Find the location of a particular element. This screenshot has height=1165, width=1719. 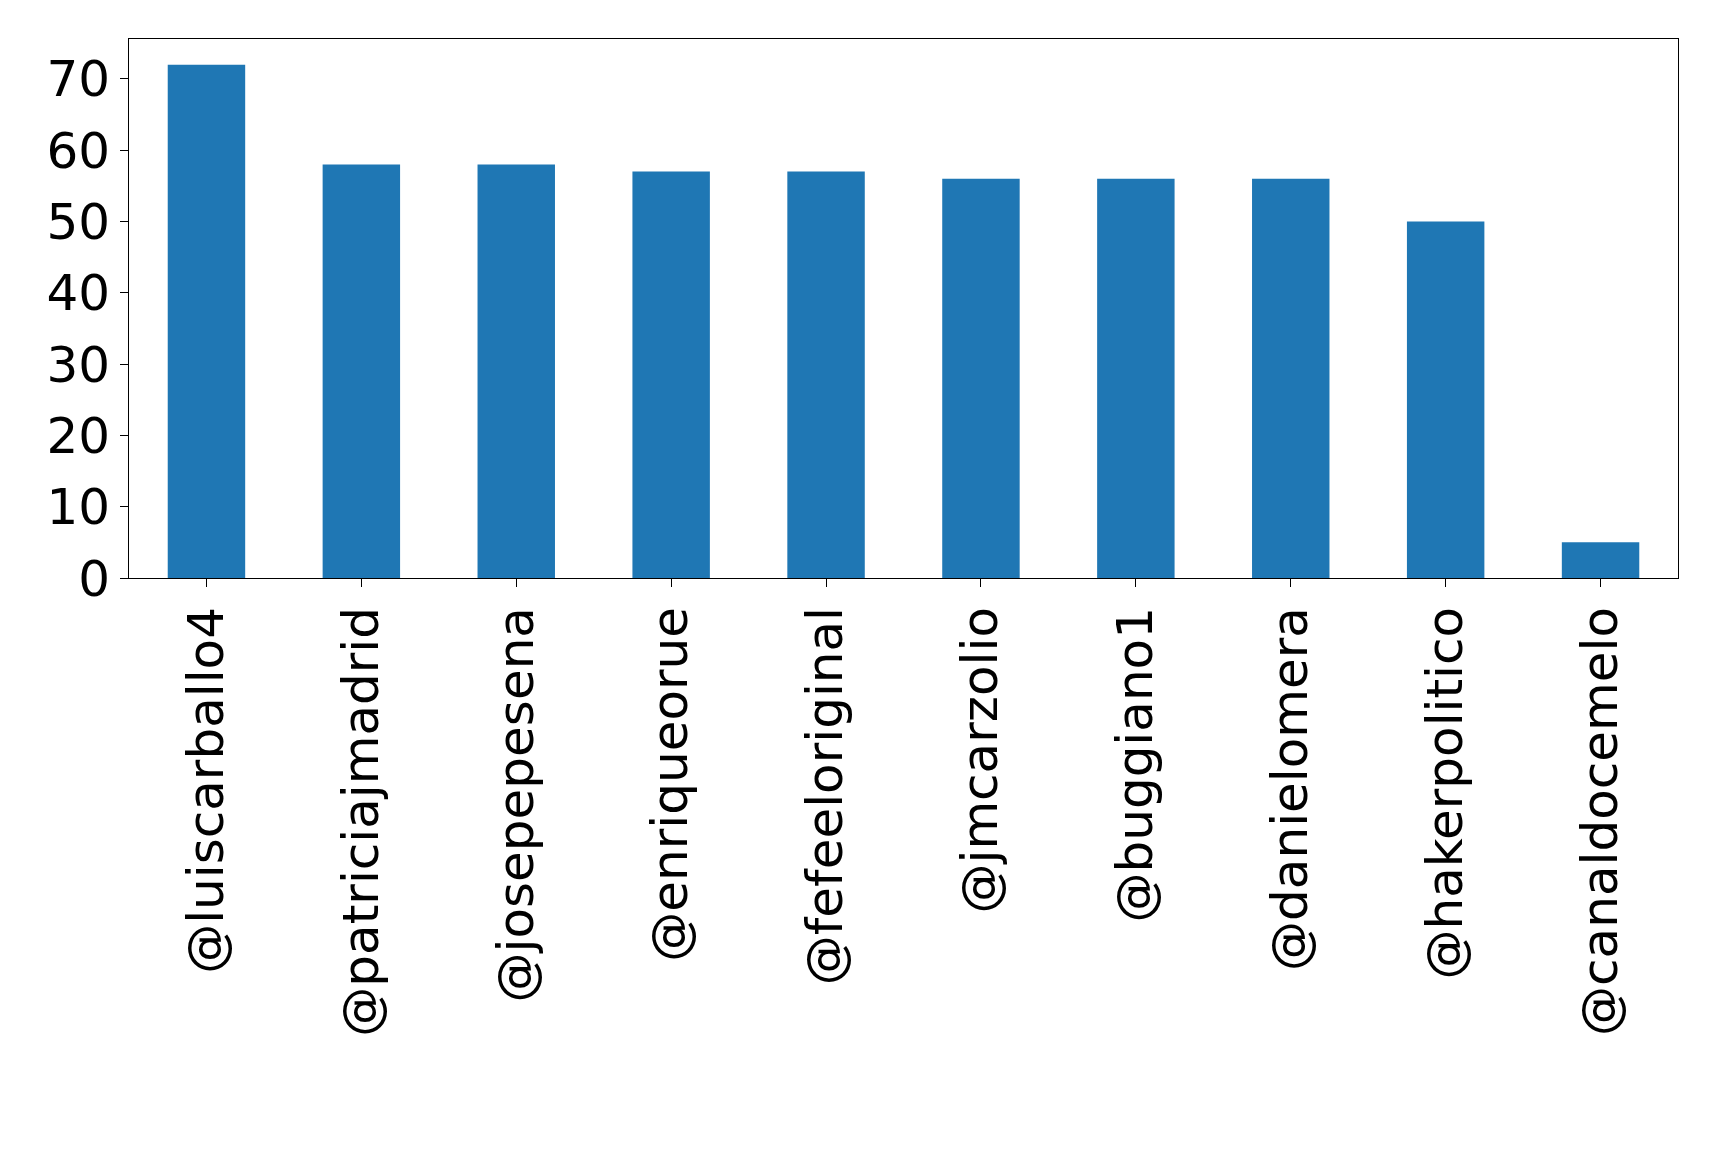

y-tick-label: 20 is located at coordinates (78, 435).